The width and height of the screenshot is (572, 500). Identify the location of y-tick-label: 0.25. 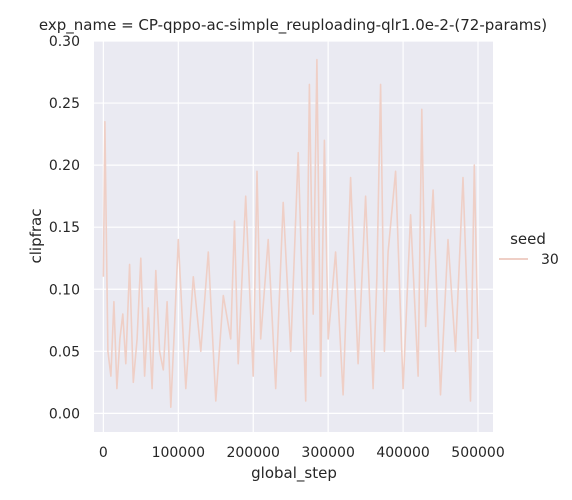
(64, 104).